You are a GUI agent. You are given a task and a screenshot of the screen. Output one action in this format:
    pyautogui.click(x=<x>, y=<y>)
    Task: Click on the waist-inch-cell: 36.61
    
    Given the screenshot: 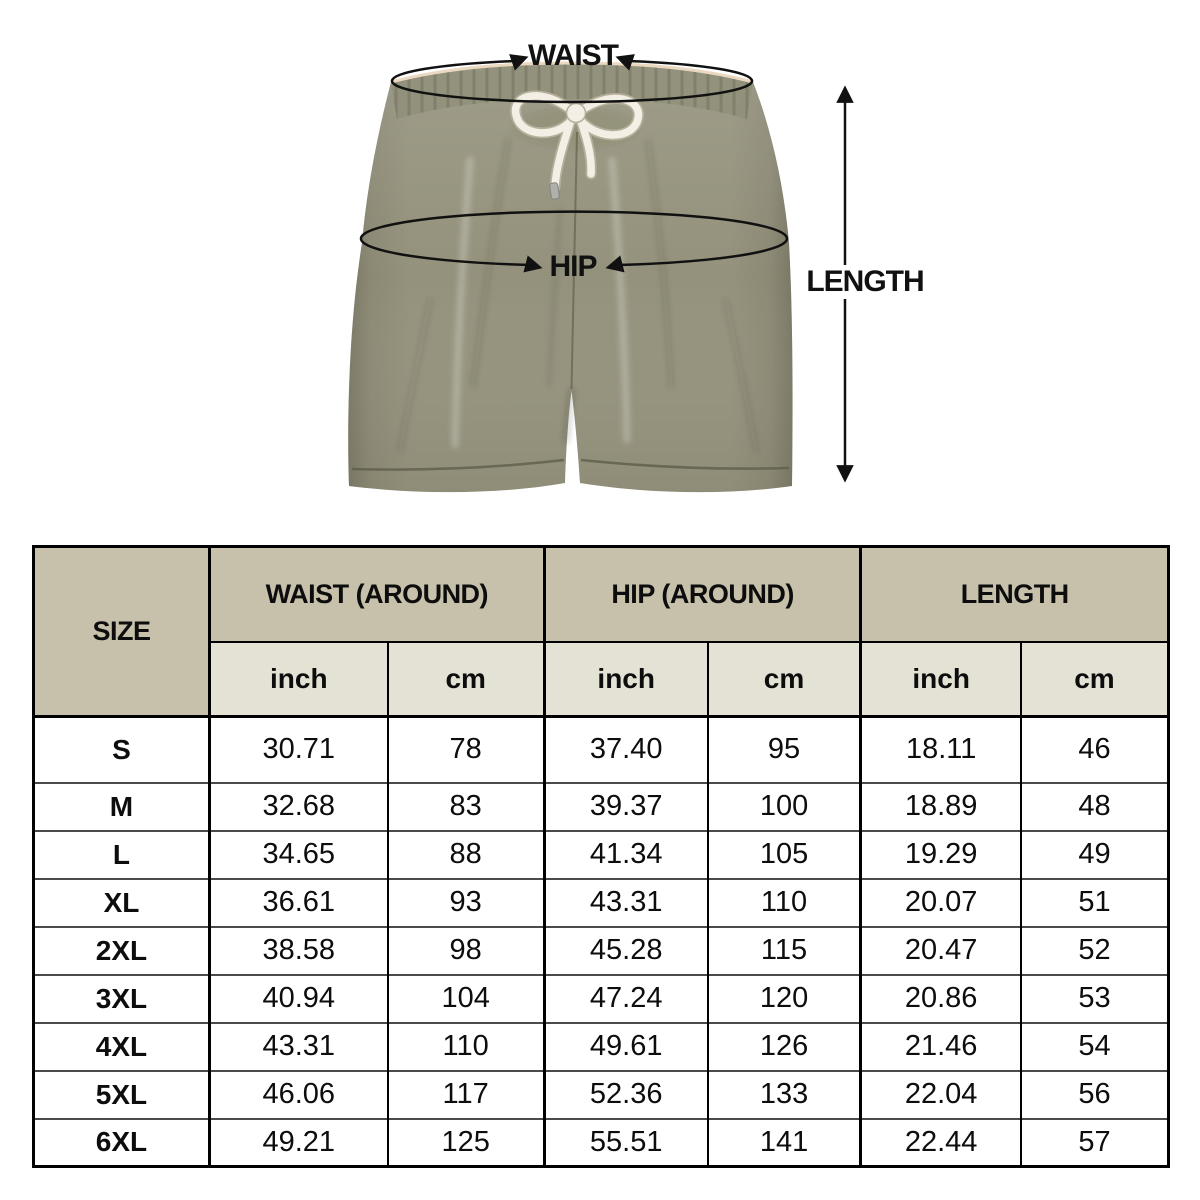 What is the action you would take?
    pyautogui.click(x=297, y=902)
    